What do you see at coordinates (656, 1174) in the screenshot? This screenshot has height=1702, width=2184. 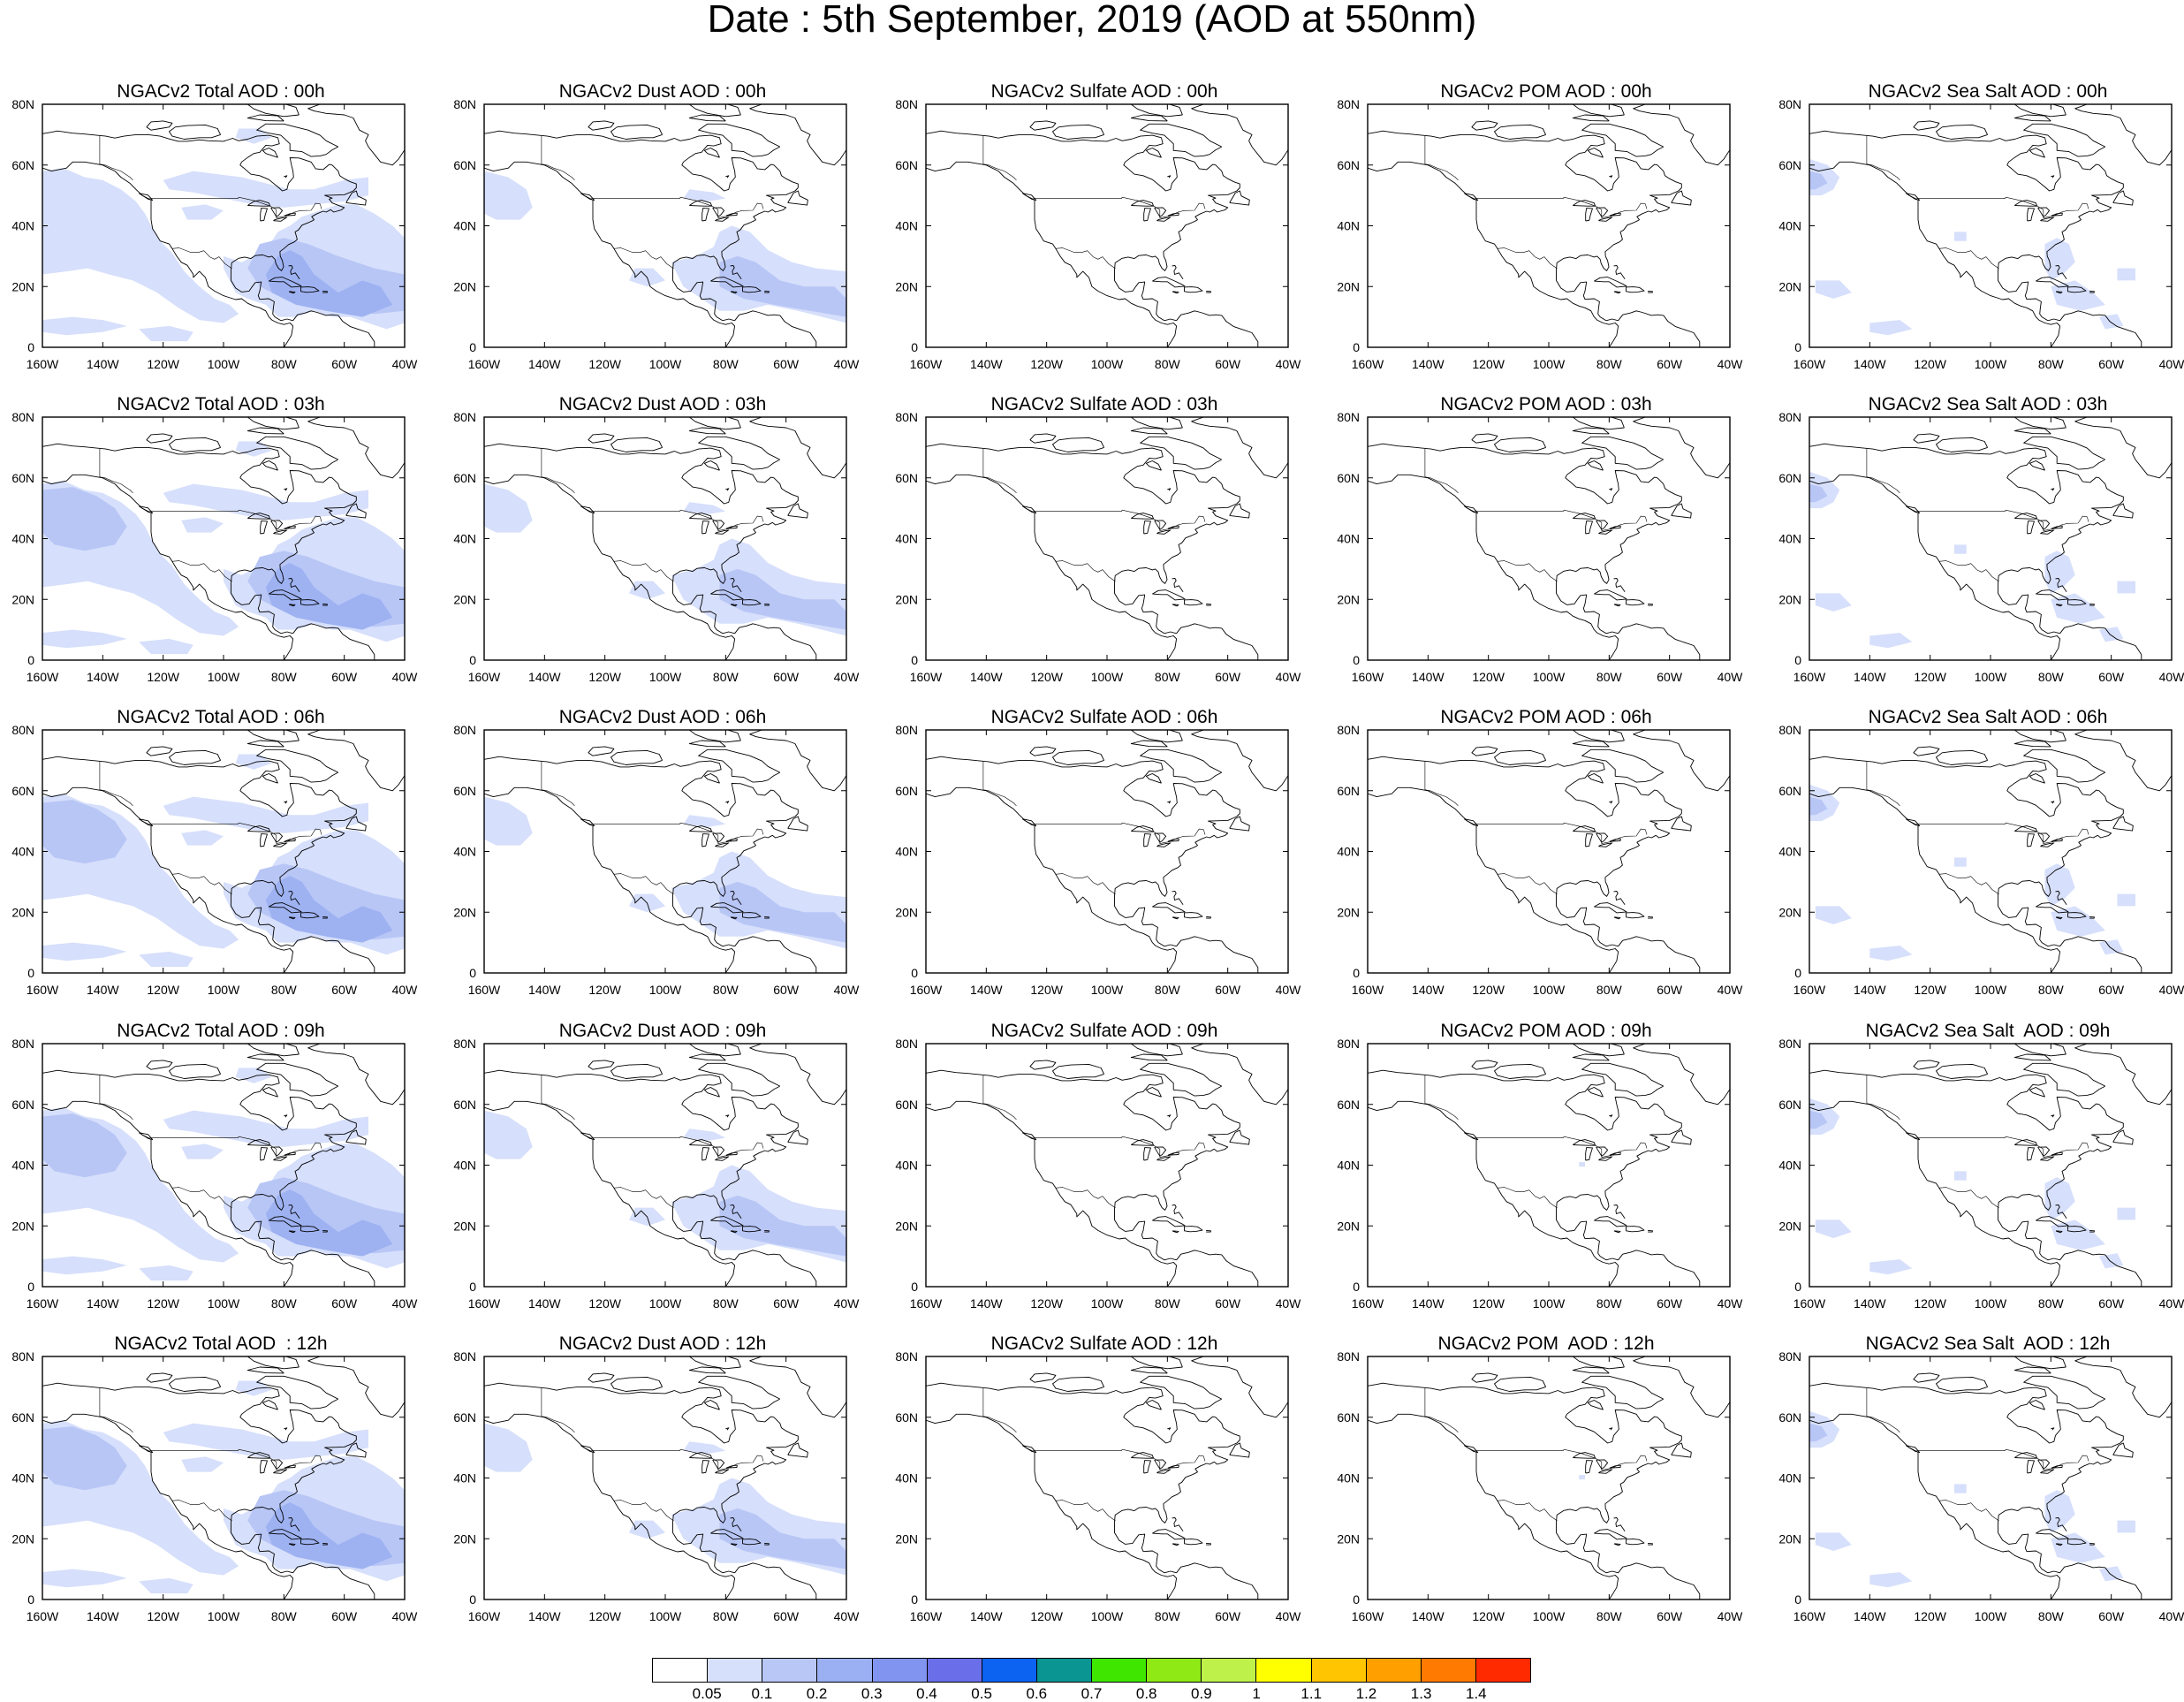 I see `map-plot: 160W 140W 120W 100W 80W 60W 40W 0 20N 40N 60N 80N` at bounding box center [656, 1174].